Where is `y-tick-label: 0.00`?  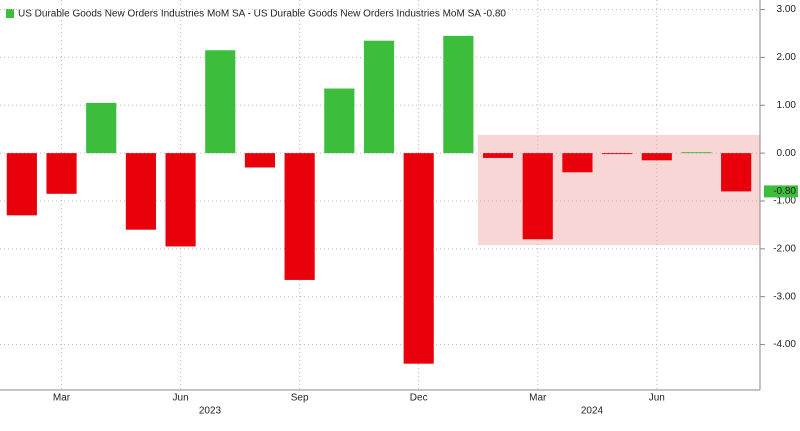 y-tick-label: 0.00 is located at coordinates (787, 153).